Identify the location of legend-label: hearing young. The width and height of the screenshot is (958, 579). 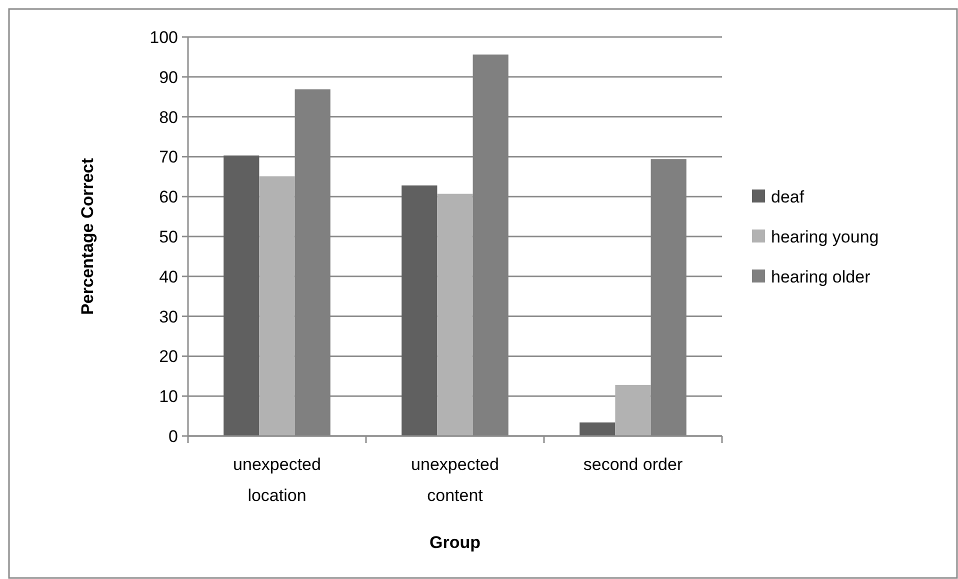
(825, 236).